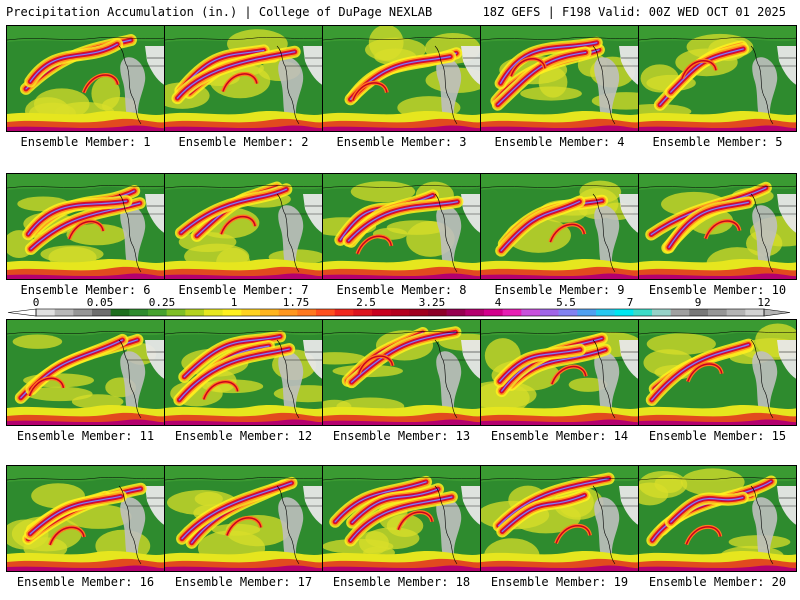  I want to click on colorbar-tick-label: 9, so click(698, 302).